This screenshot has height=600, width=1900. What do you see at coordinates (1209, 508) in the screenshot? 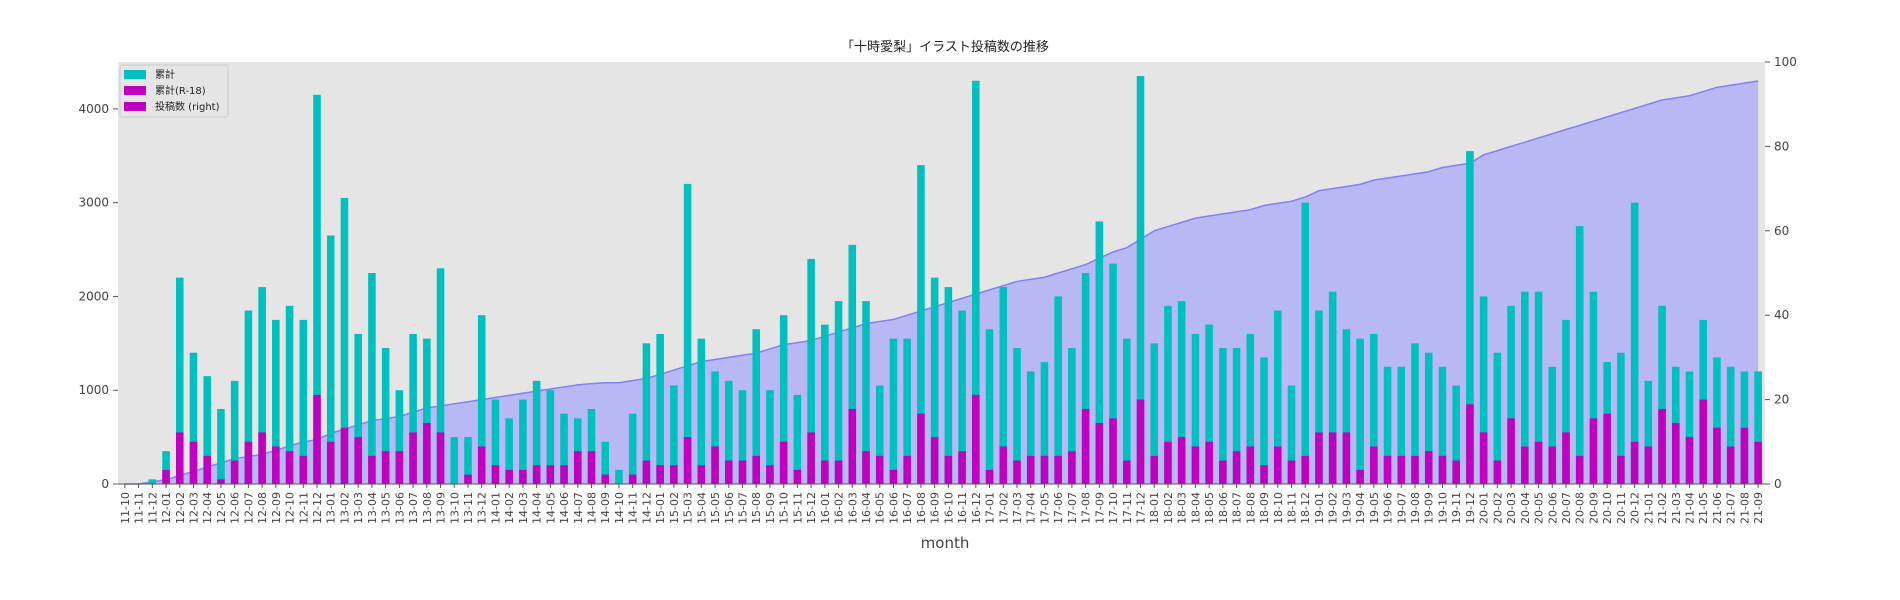
I see `x-tick-label: 18-05` at bounding box center [1209, 508].